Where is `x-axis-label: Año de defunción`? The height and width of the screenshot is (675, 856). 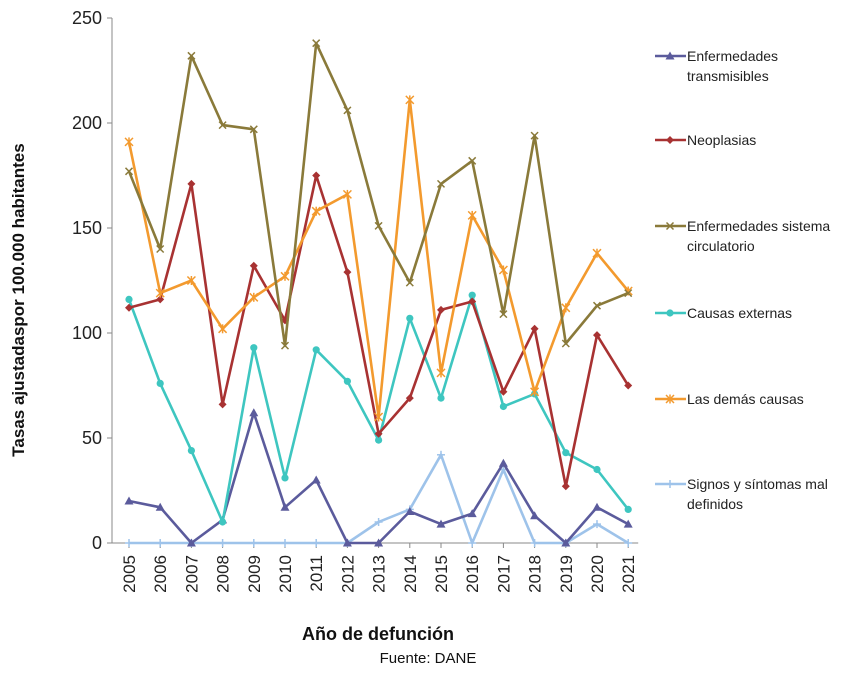 x-axis-label: Año de defunción is located at coordinates (378, 634).